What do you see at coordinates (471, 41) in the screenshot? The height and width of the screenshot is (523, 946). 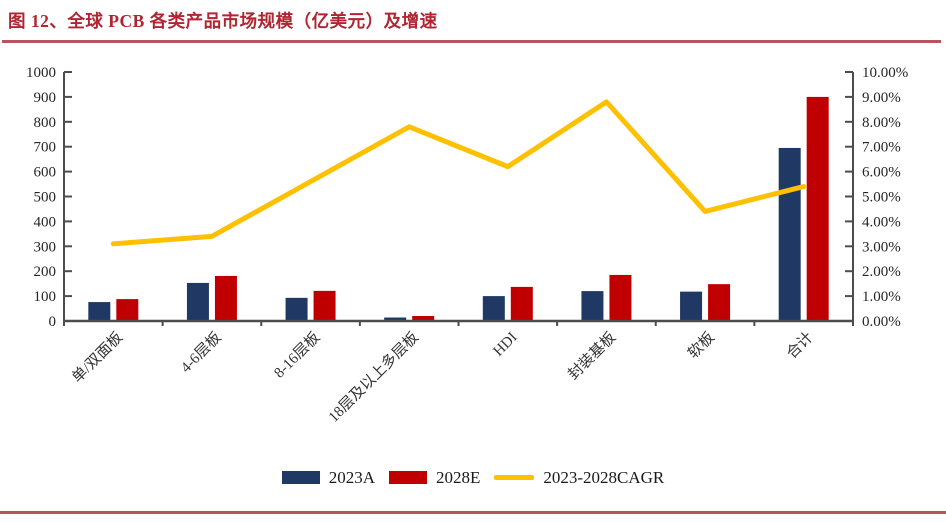 I see `title-divider` at bounding box center [471, 41].